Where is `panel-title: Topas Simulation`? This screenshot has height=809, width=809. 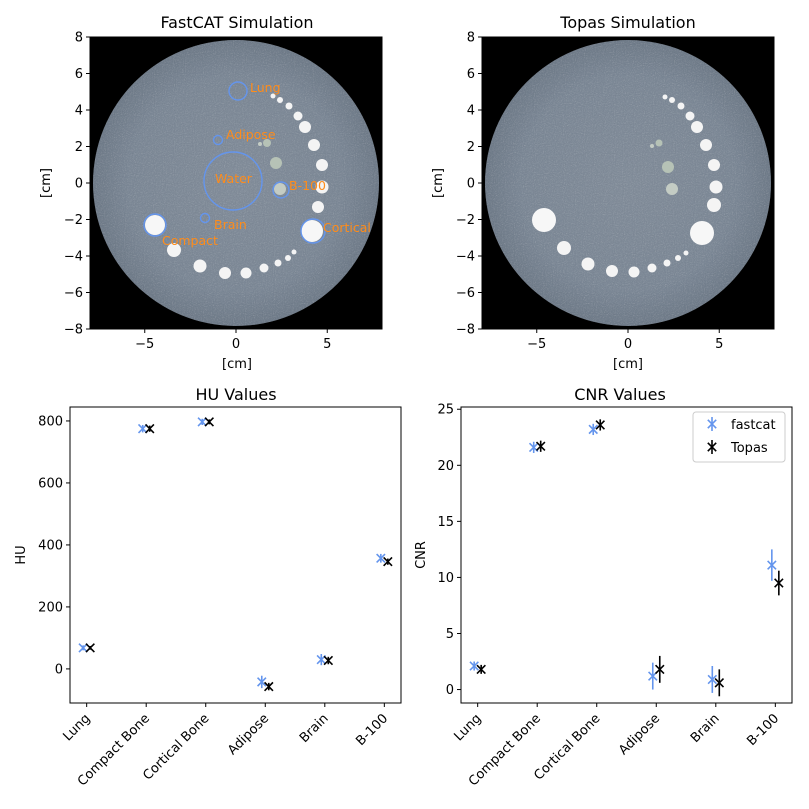
panel-title: Topas Simulation is located at coordinates (627, 22).